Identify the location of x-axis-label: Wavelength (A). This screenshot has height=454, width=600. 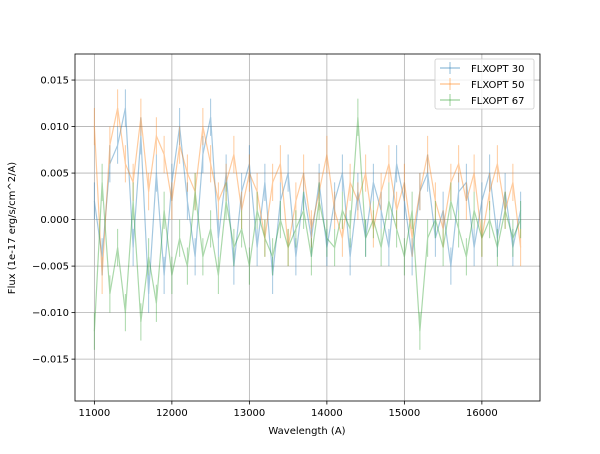
(306, 431).